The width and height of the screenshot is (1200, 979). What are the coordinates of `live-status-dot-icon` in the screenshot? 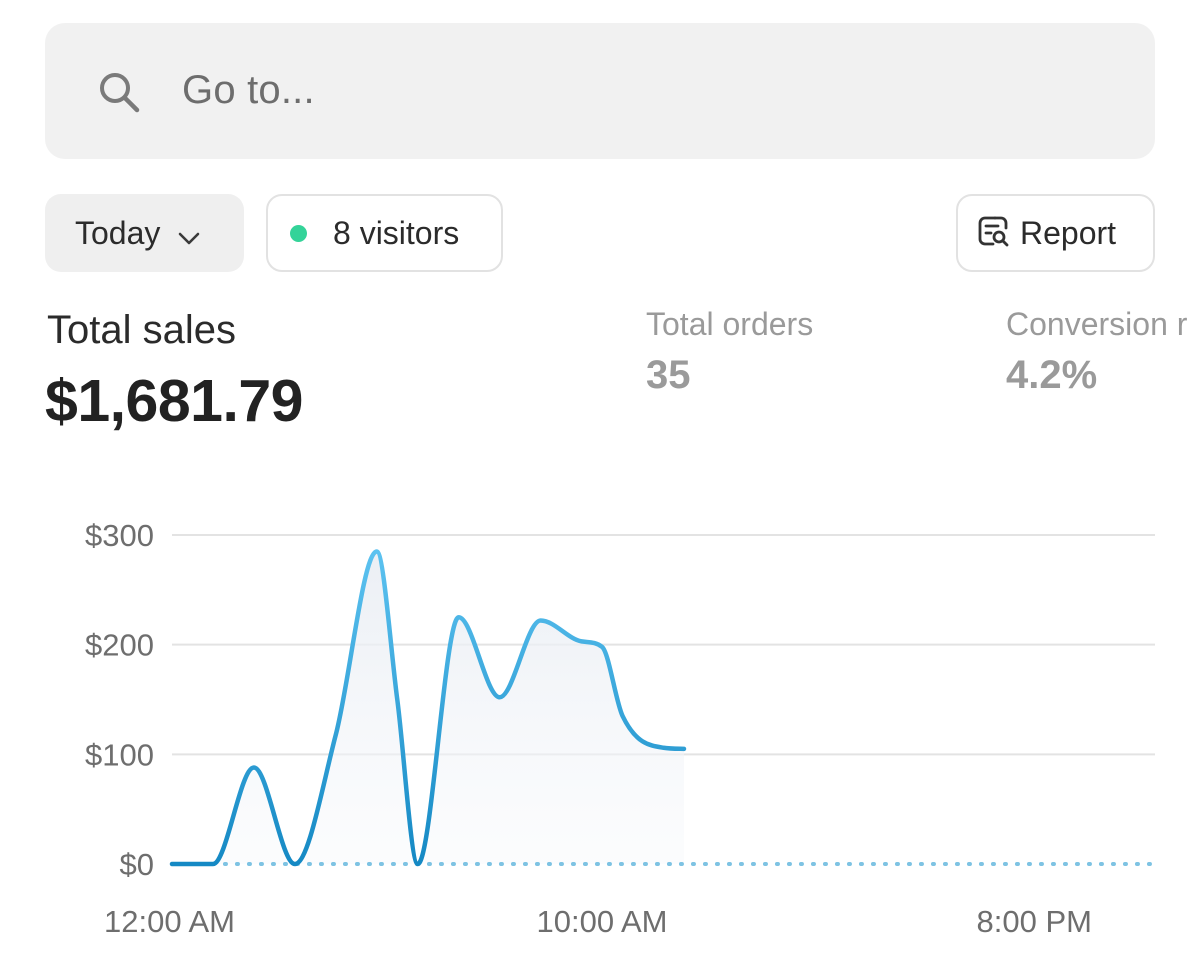 It's located at (298, 233).